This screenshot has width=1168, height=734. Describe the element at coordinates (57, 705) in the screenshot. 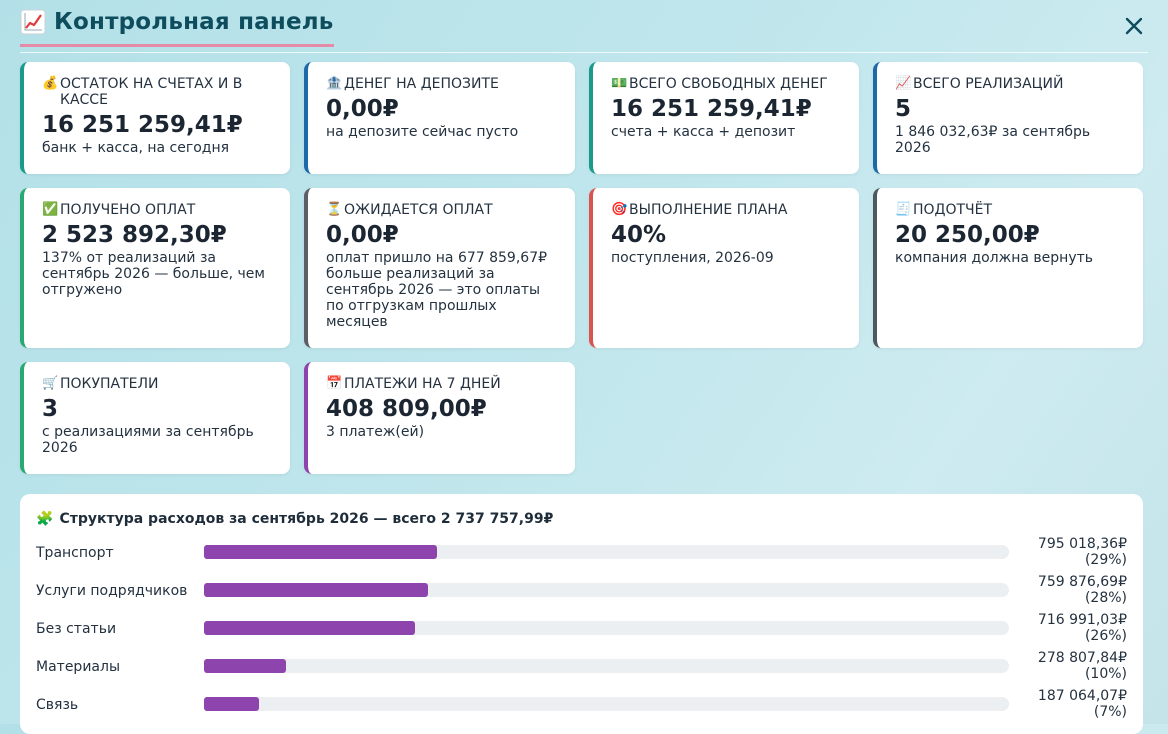

I see `expense-category-name: Связь` at that location.